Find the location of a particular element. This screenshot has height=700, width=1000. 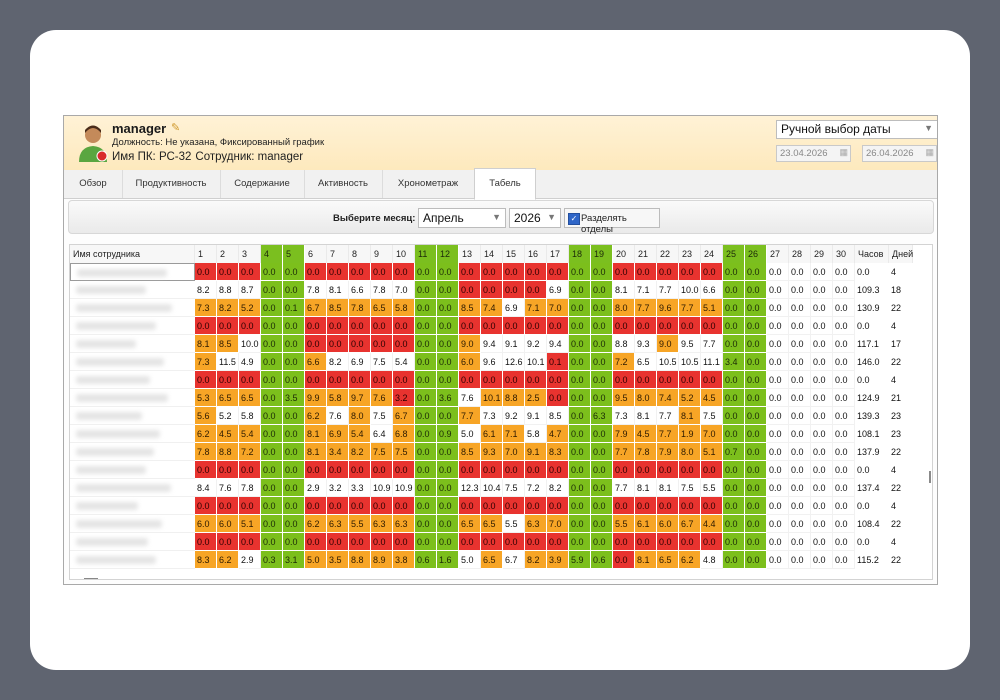

day-hours-cell: 1.9 is located at coordinates (690, 434).